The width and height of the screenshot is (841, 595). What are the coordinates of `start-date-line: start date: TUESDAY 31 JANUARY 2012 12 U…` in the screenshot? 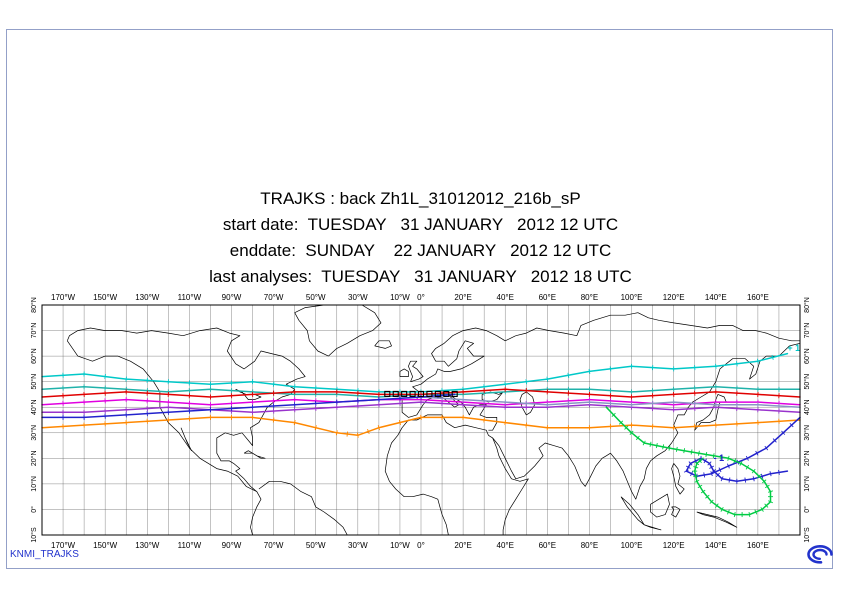 It's located at (420, 224).